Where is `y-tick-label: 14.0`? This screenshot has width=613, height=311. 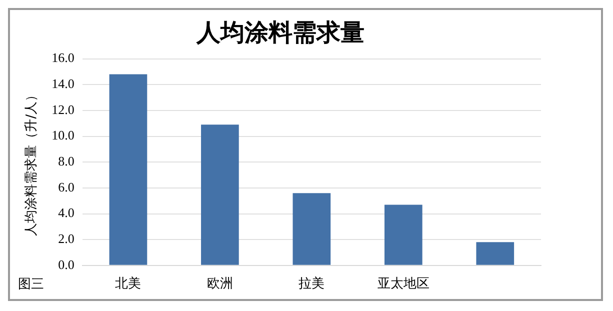 y-tick-label: 14.0 is located at coordinates (63, 84).